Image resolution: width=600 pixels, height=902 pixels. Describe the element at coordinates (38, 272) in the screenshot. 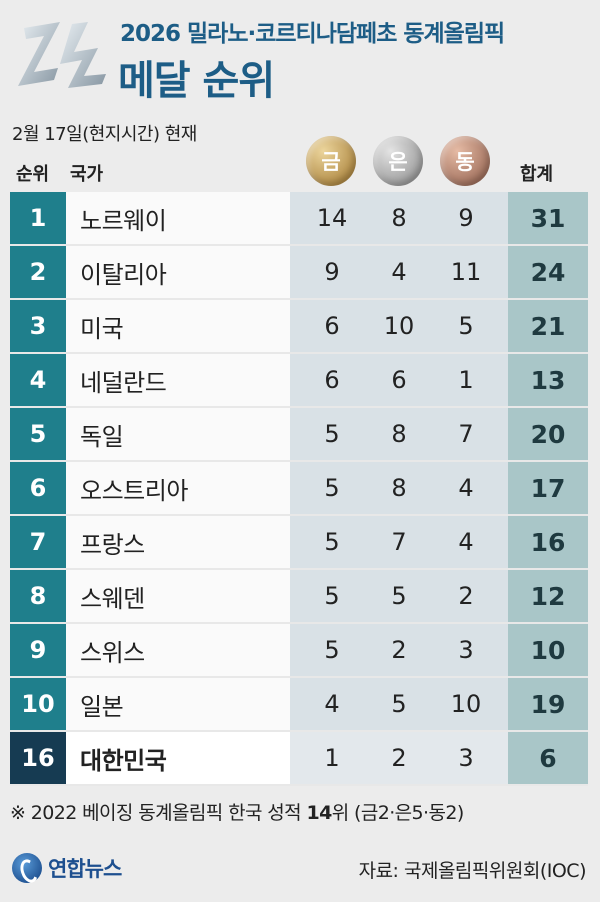

I see `rank-cell: 2` at that location.